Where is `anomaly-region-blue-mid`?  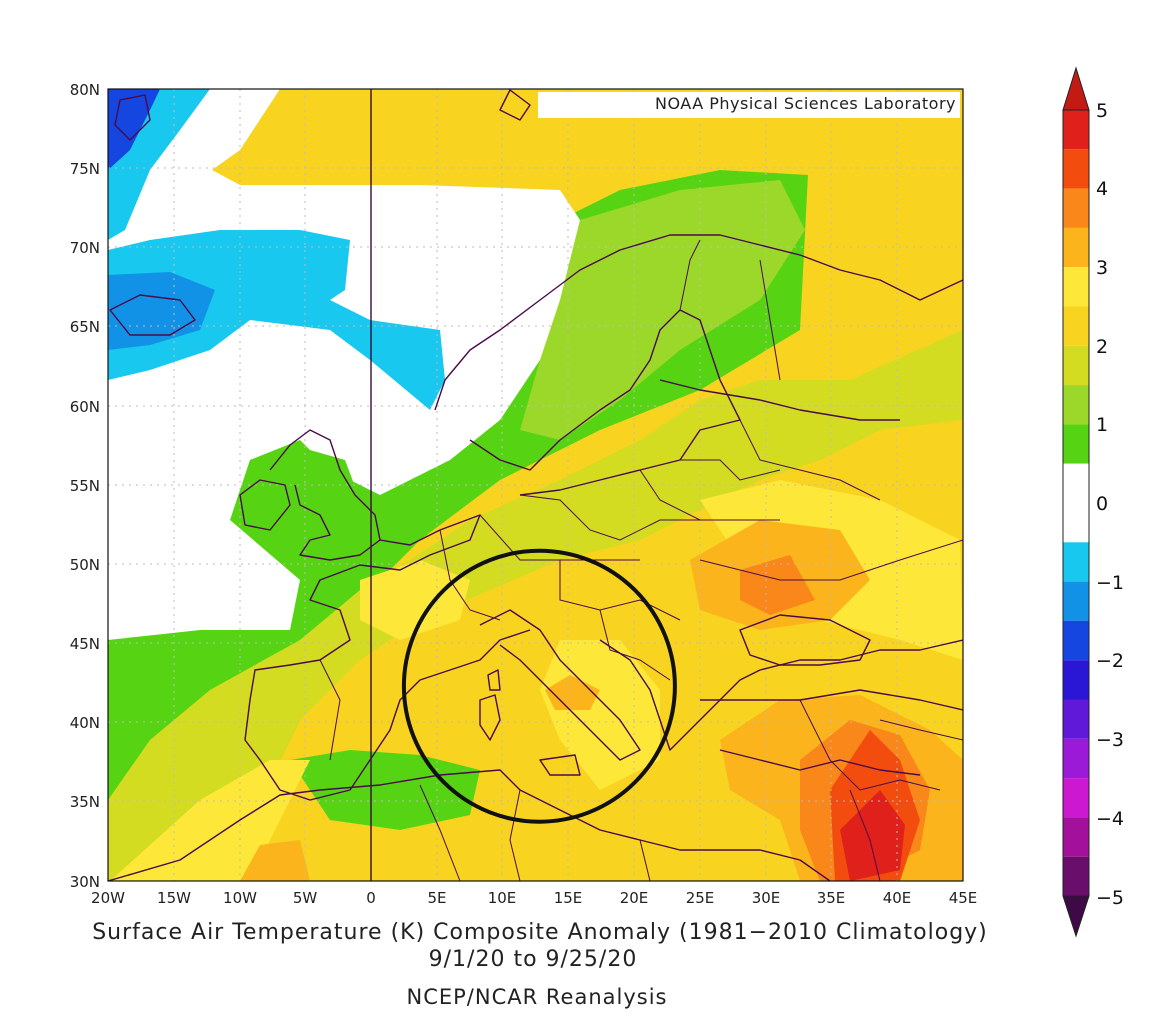 anomaly-region-blue-mid is located at coordinates (161, 311).